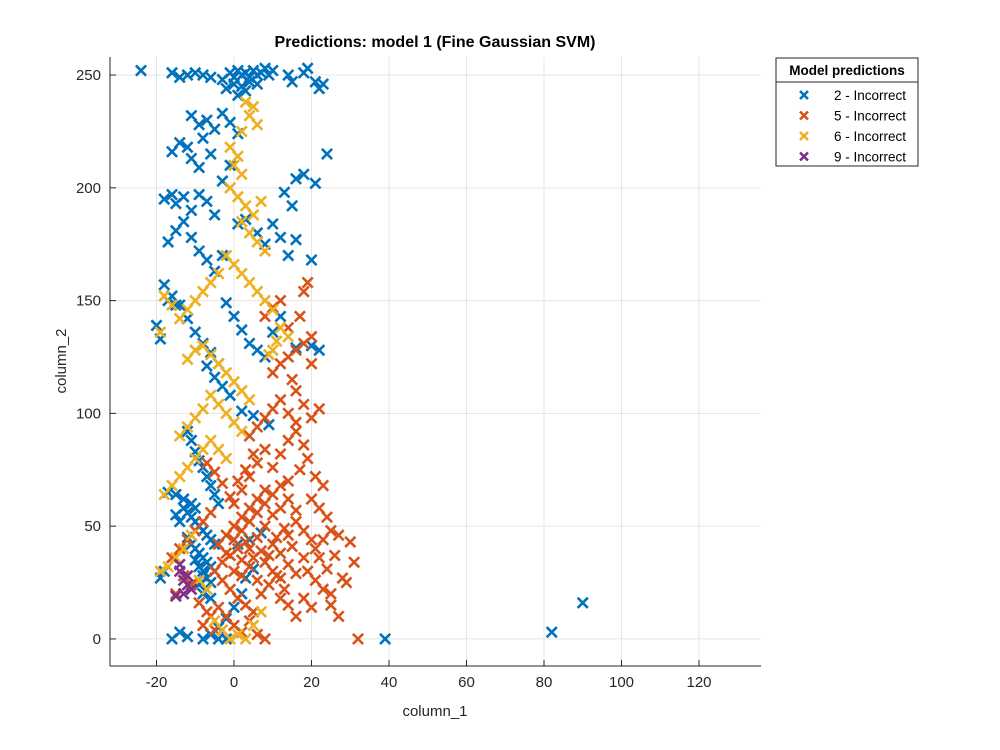 The width and height of the screenshot is (1000, 750). Describe the element at coordinates (157, 682) in the screenshot. I see `x-tick-label: -20` at that location.